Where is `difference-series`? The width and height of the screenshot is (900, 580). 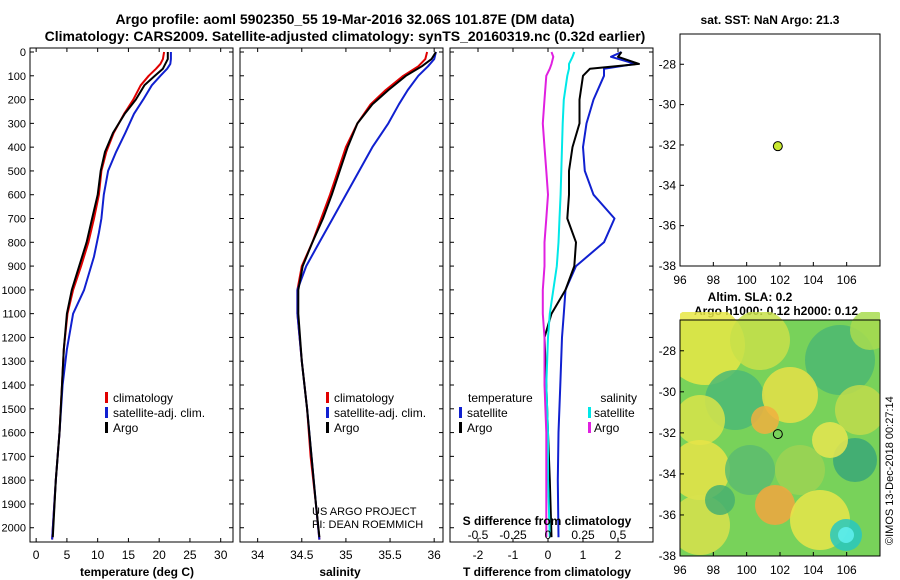
difference-series is located at coordinates (590, 294).